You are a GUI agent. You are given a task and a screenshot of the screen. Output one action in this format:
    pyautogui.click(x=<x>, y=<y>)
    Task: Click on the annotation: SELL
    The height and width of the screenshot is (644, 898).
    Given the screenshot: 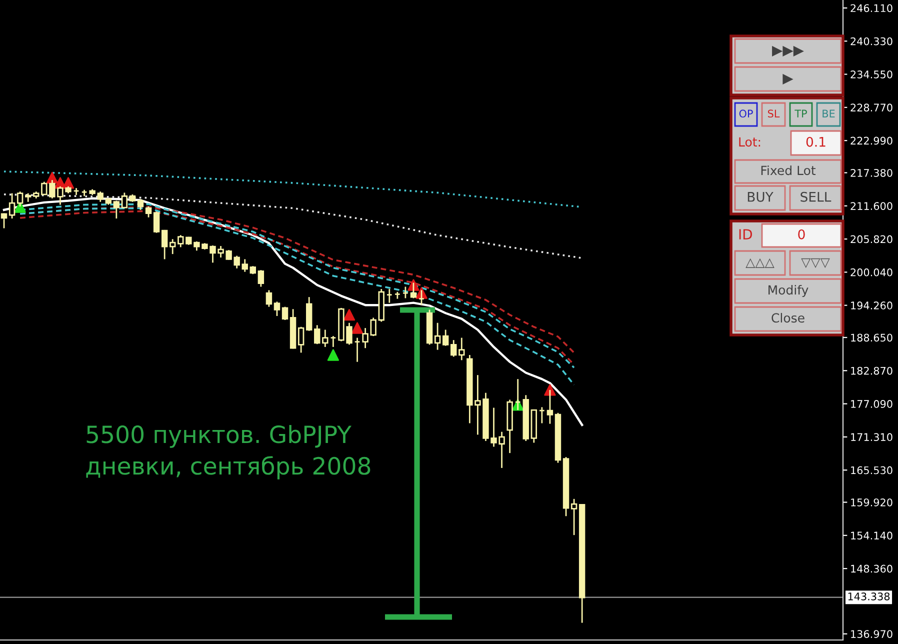 What is the action you would take?
    pyautogui.click(x=816, y=197)
    